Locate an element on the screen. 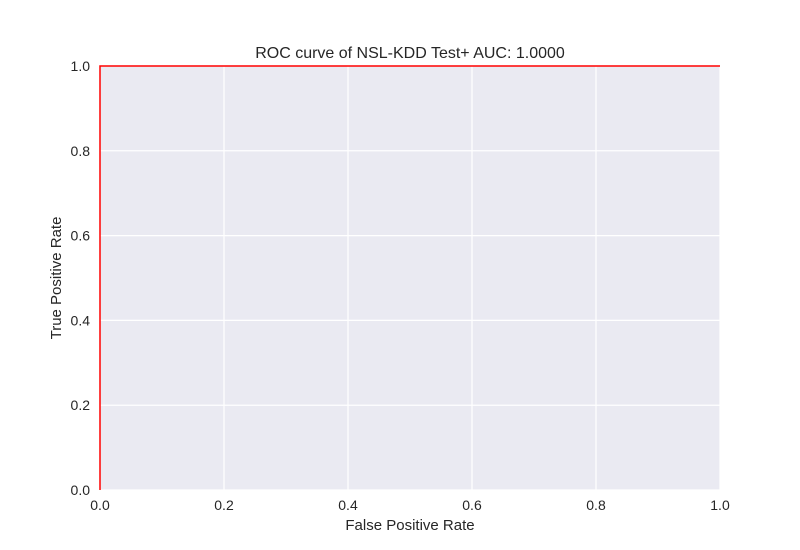 Image resolution: width=800 pixels, height=550 pixels. y-tick-label: 0.8 is located at coordinates (81, 151).